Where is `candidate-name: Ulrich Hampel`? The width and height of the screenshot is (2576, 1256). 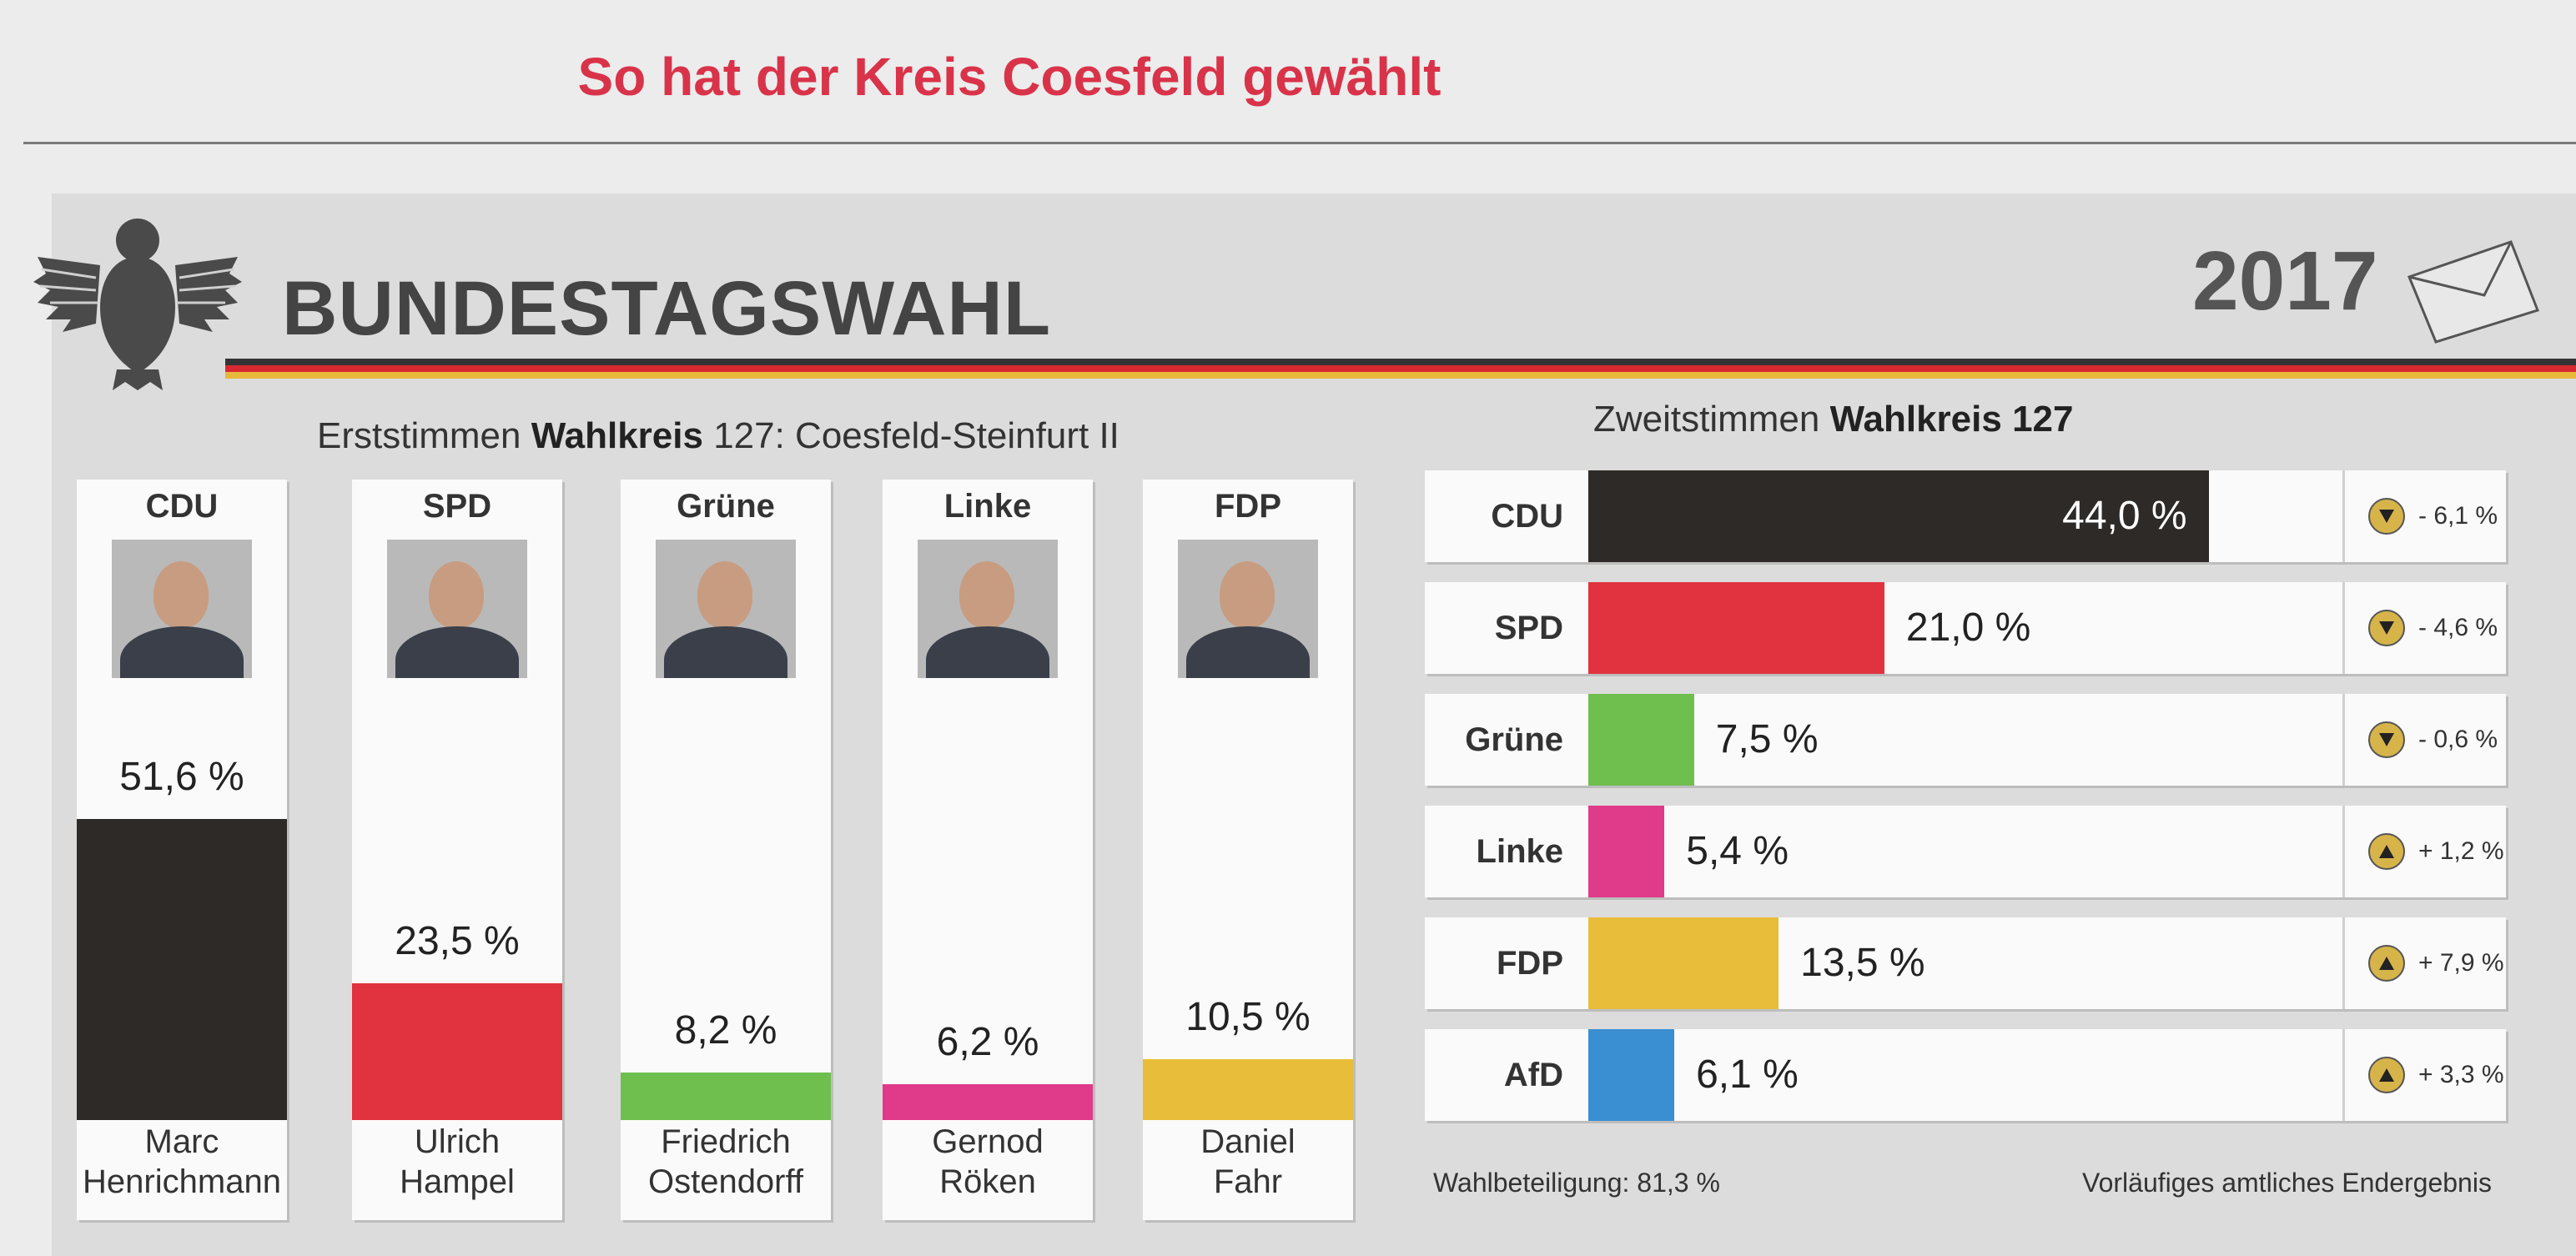
candidate-name: Ulrich Hampel is located at coordinates (457, 1161).